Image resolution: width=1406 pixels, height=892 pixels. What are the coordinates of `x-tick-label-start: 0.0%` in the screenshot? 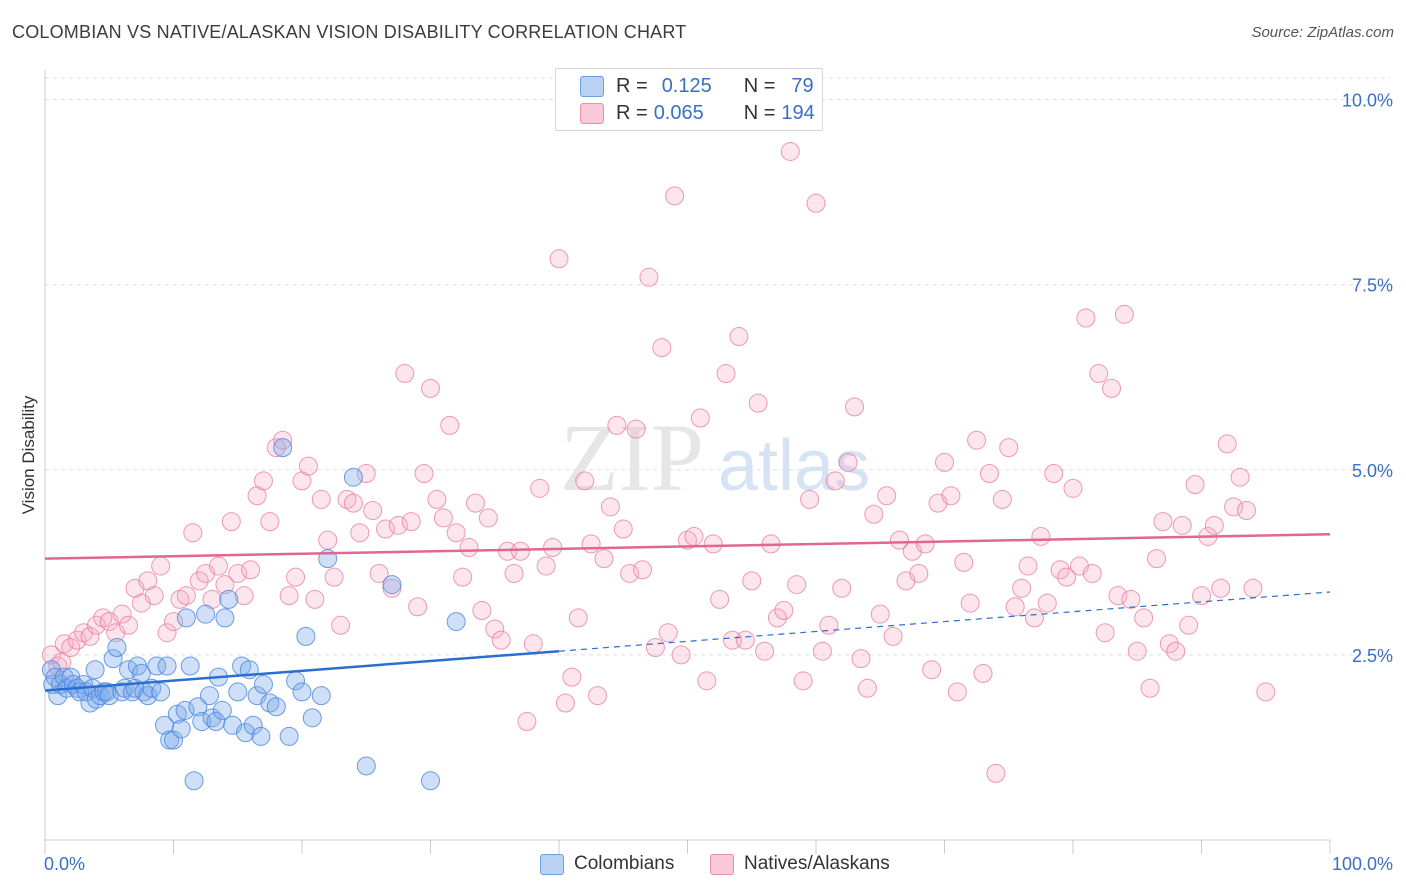 It's located at (64, 864).